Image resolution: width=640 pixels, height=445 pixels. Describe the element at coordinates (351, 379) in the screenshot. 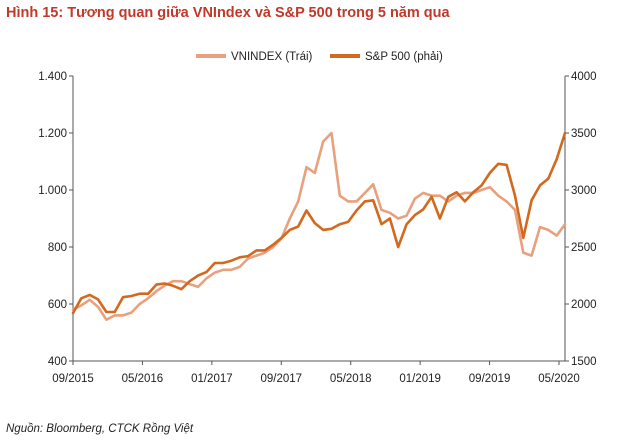

I see `x-tick-label: 05/2018` at that location.